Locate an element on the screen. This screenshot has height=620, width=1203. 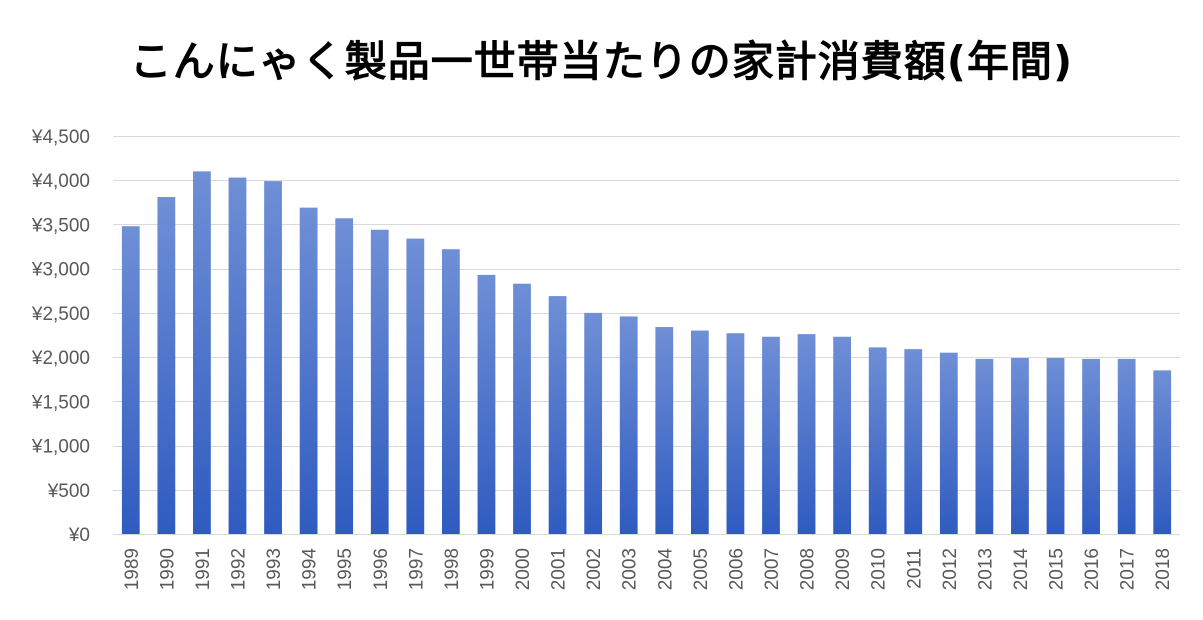
x-tick-label: 2008 is located at coordinates (808, 569).